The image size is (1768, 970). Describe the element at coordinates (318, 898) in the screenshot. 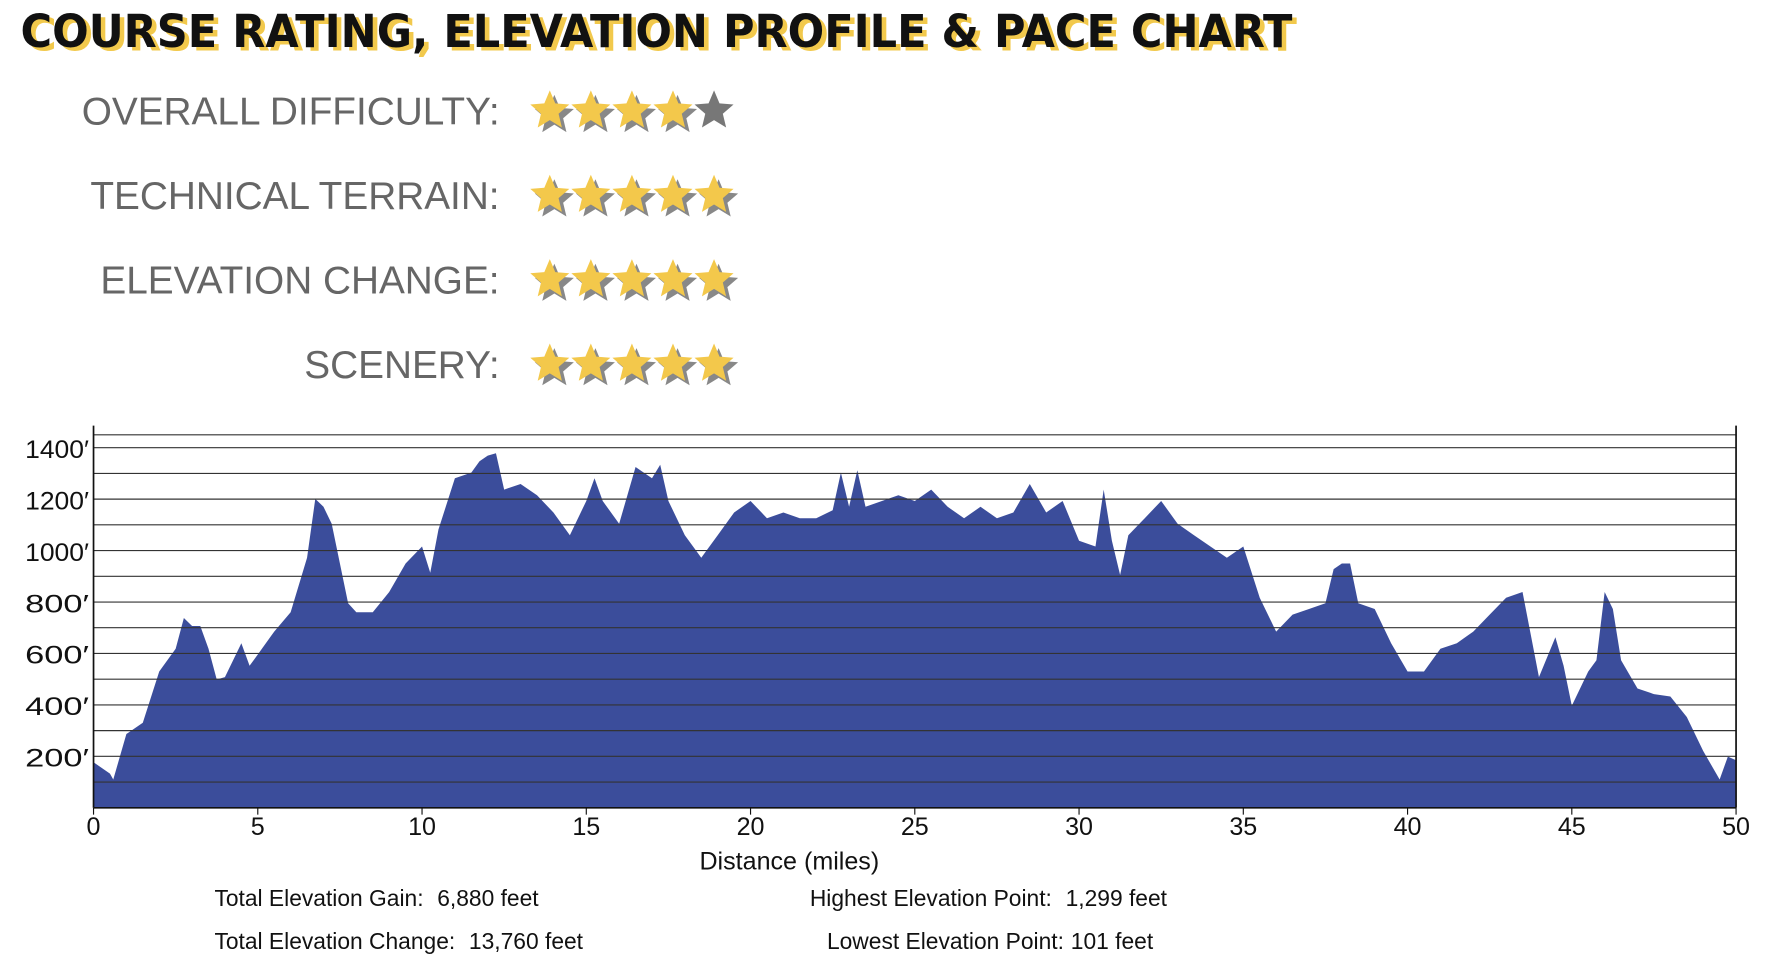

I see `stat-label: Total Elevation Gain:` at that location.